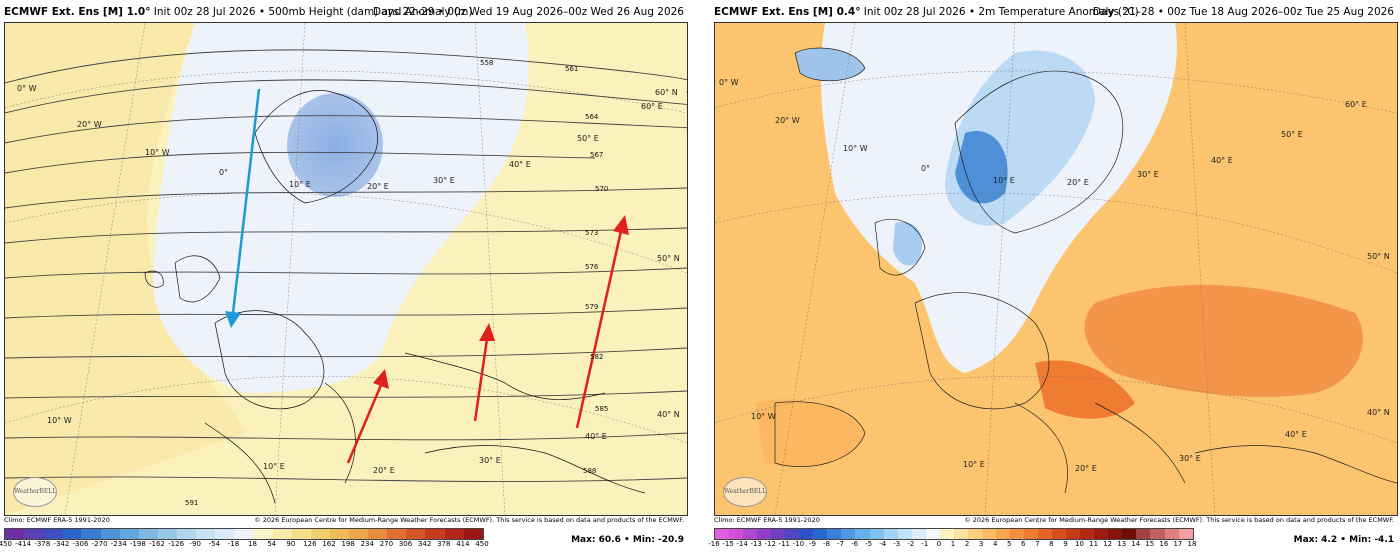  I want to click on svg-text: 20° W, so click(89, 124).